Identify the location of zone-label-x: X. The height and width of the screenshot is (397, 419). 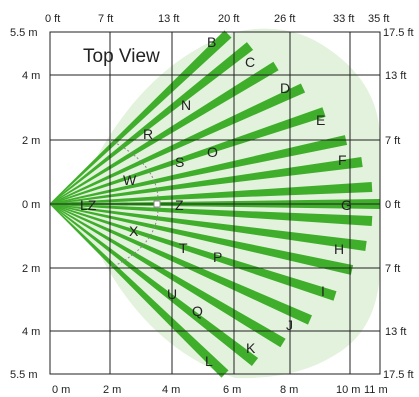
(134, 231).